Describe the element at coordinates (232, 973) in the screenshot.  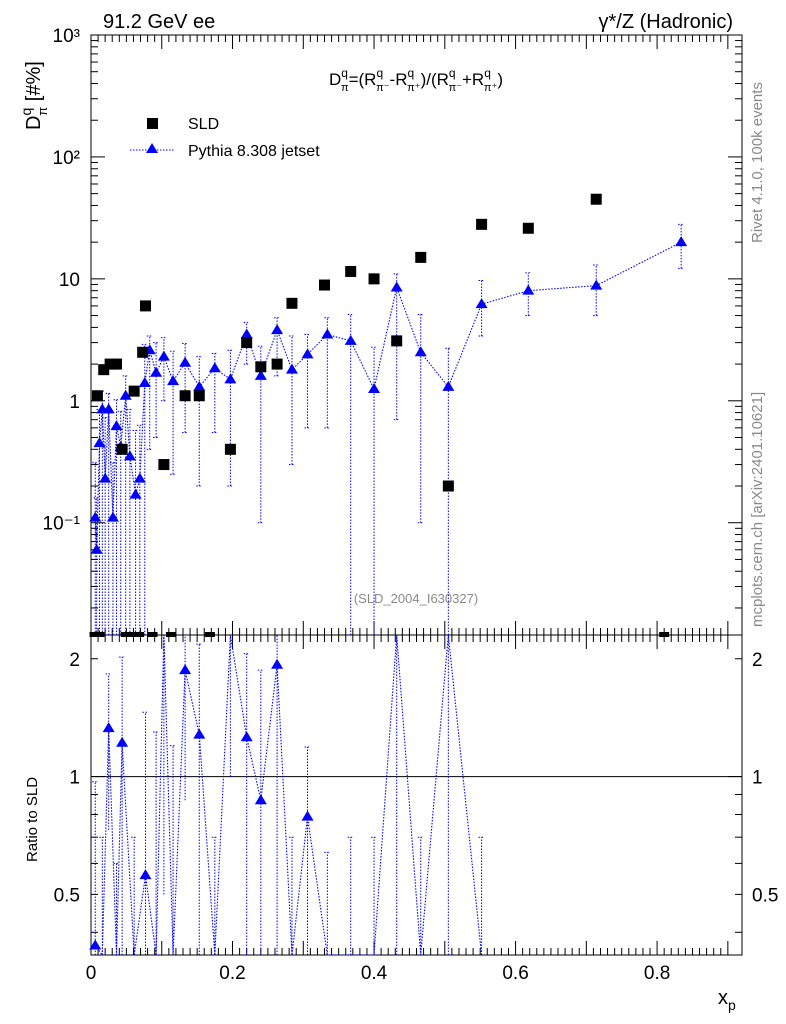
I see `x-tick-label: 0.2` at that location.